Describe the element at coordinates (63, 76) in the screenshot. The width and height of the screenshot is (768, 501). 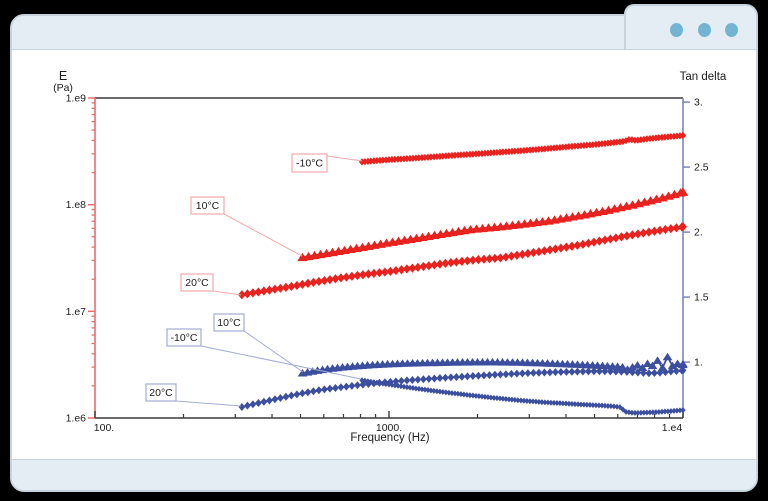
I see `left-axis-title: E` at that location.